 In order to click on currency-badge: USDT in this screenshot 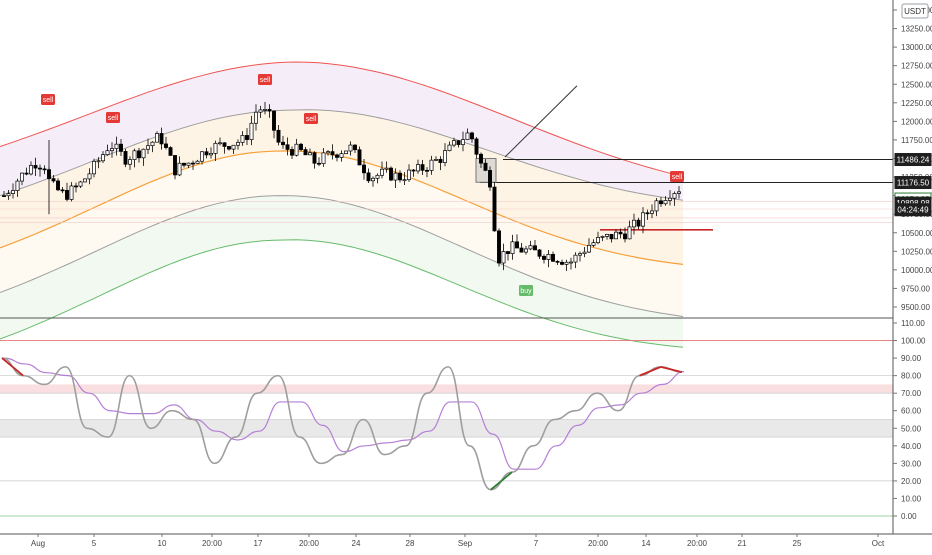, I will do `click(915, 11)`.